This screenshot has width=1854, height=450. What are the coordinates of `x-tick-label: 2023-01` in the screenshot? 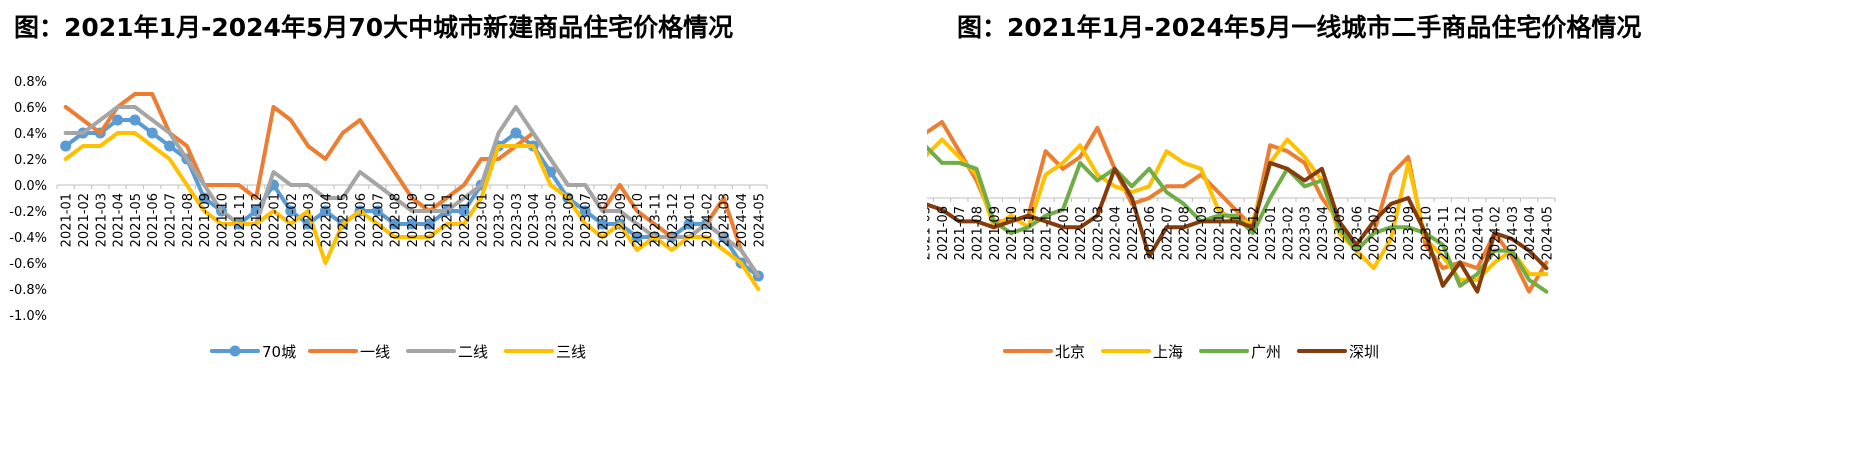 It's located at (482, 220).